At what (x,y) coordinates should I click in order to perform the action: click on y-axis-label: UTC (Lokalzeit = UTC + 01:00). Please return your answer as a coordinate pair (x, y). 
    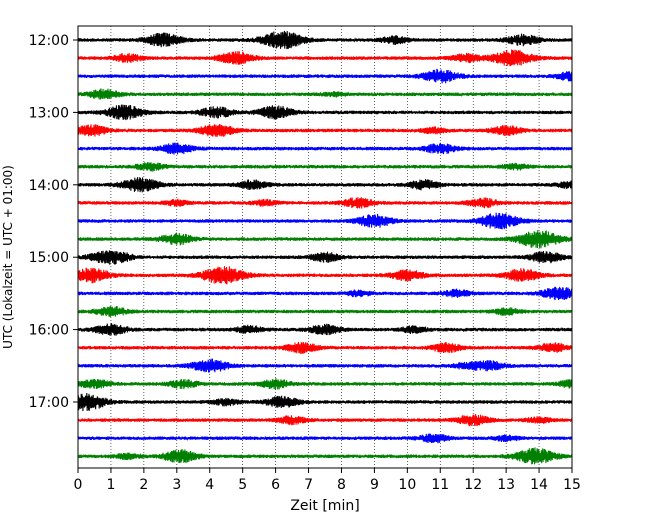
    Looking at the image, I should click on (8, 257).